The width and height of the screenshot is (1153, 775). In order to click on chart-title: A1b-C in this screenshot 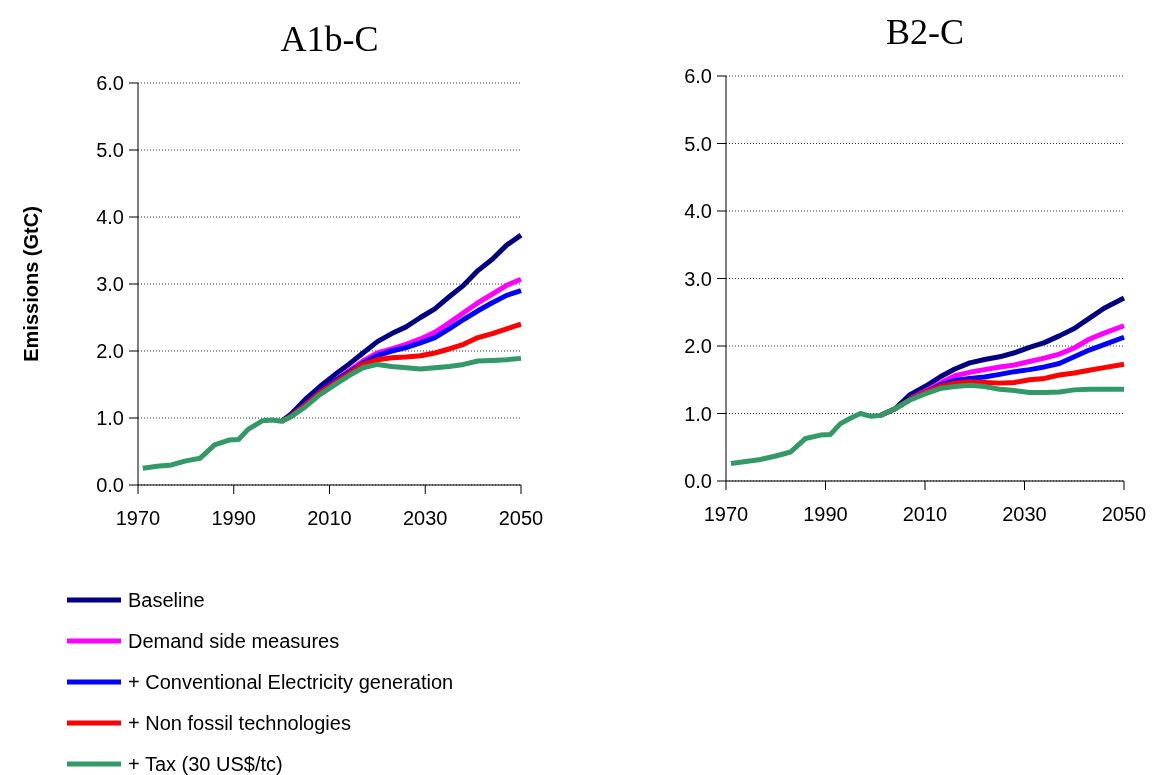, I will do `click(329, 39)`.